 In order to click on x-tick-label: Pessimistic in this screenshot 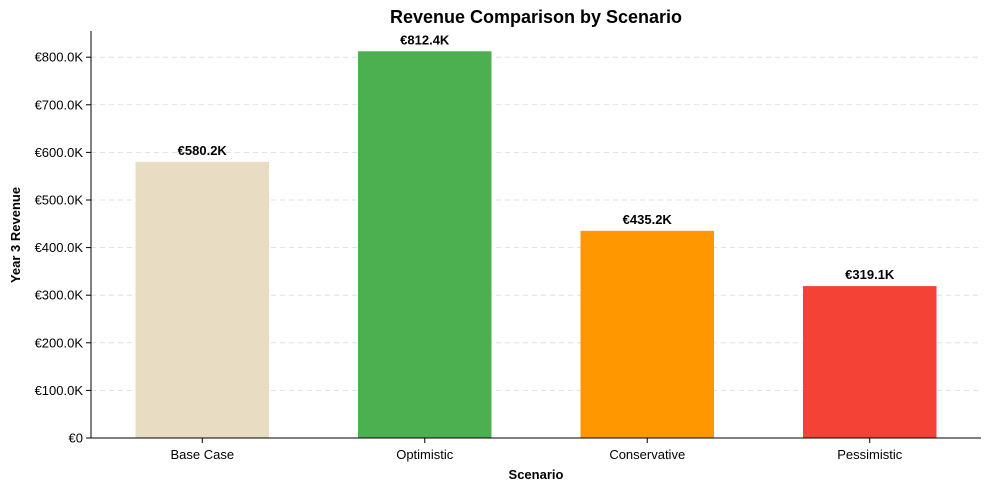, I will do `click(870, 454)`.